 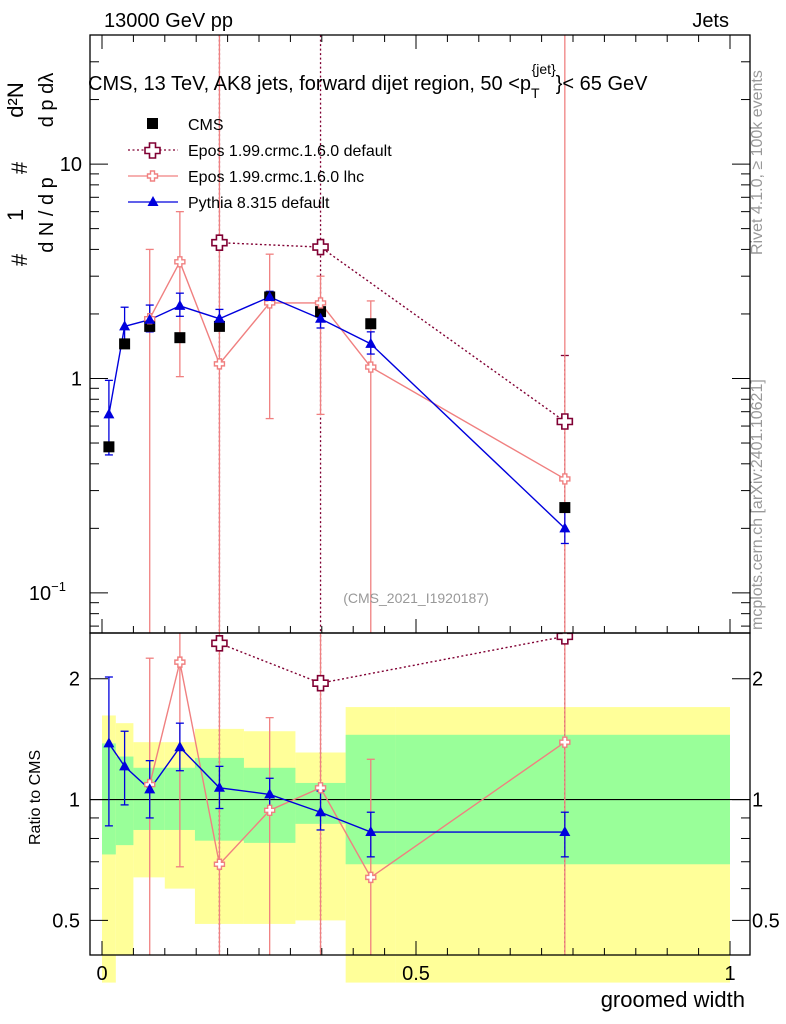 I want to click on y-label-hash1: #, so click(x=19, y=259).